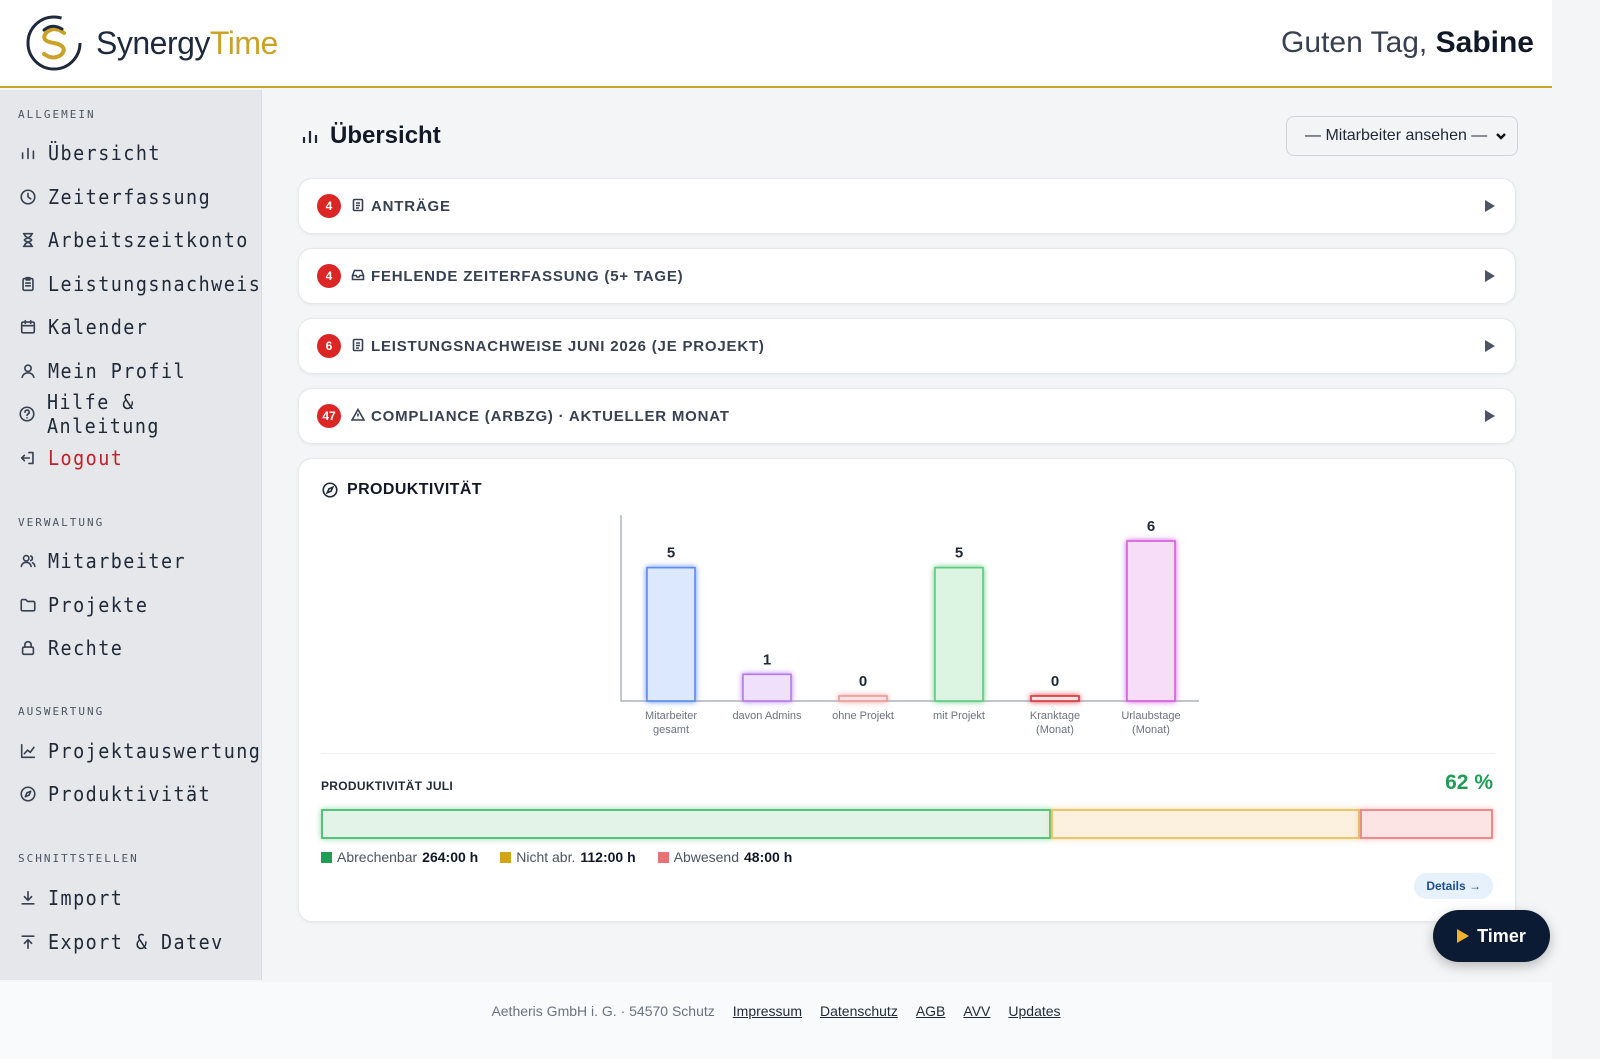 The height and width of the screenshot is (1059, 1600). I want to click on sidebar-item-label: Mitarbeiter, so click(117, 561).